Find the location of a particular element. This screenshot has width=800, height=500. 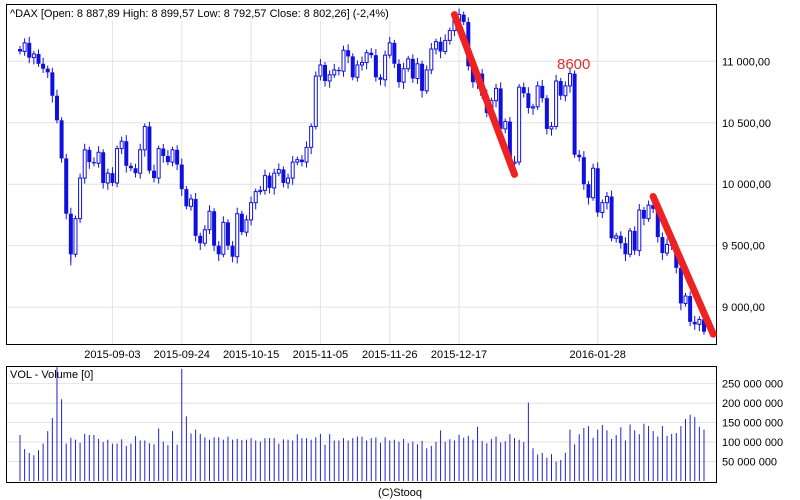

x-tick-label: 2015-11-05 is located at coordinates (320, 355).